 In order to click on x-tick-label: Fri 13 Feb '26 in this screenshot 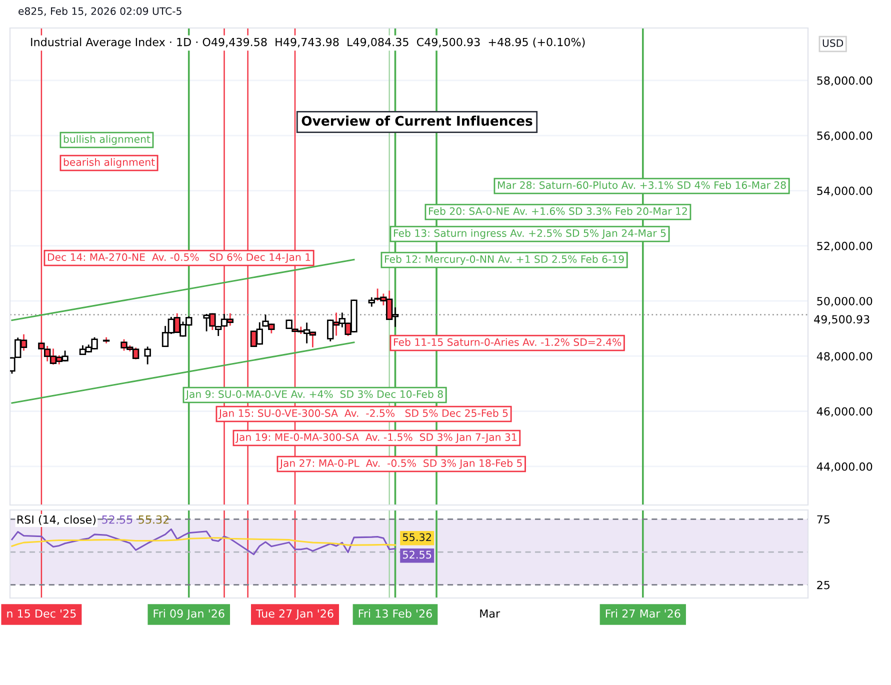, I will do `click(395, 613)`.